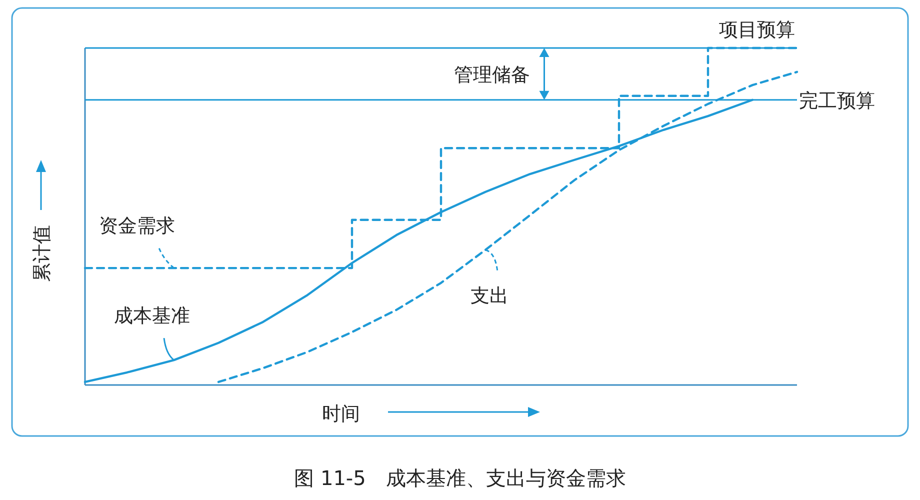 The image size is (920, 500). I want to click on text: 图 11-5 成本基准、支出与资金需求, so click(460, 478).